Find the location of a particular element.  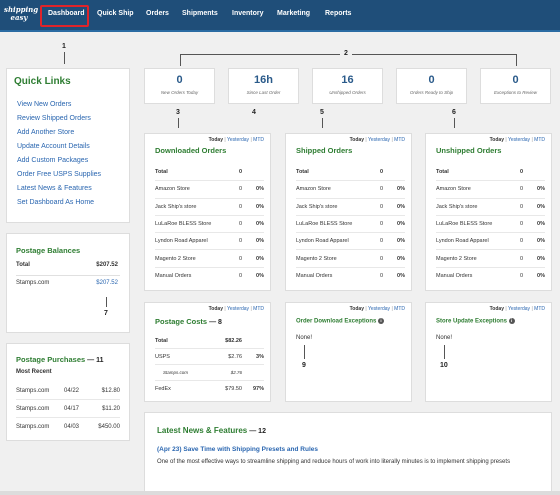

nav-marketing: Marketing is located at coordinates (294, 13).